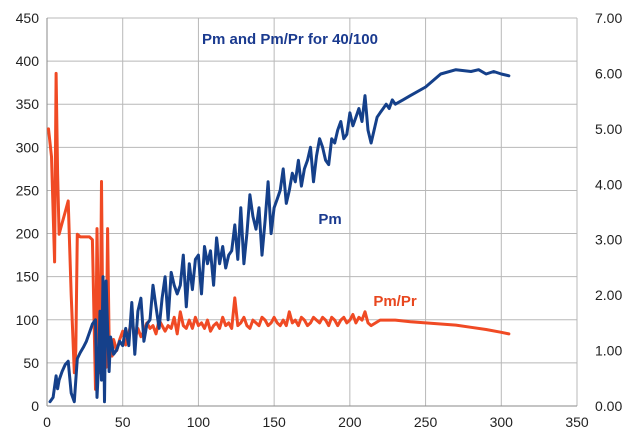 The width and height of the screenshot is (640, 439). Describe the element at coordinates (28, 18) in the screenshot. I see `y-tick-label: 450` at that location.